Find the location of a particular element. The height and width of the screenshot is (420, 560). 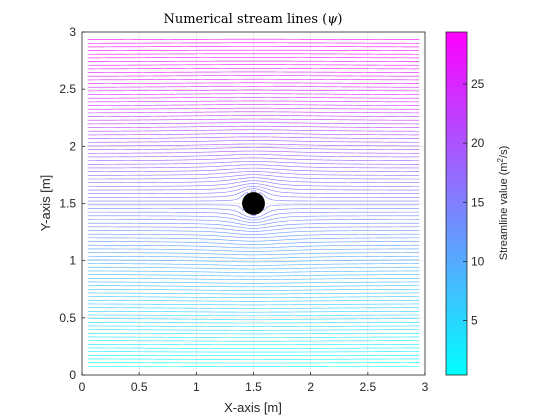

colorbar-tick-label: 20 is located at coordinates (478, 143).